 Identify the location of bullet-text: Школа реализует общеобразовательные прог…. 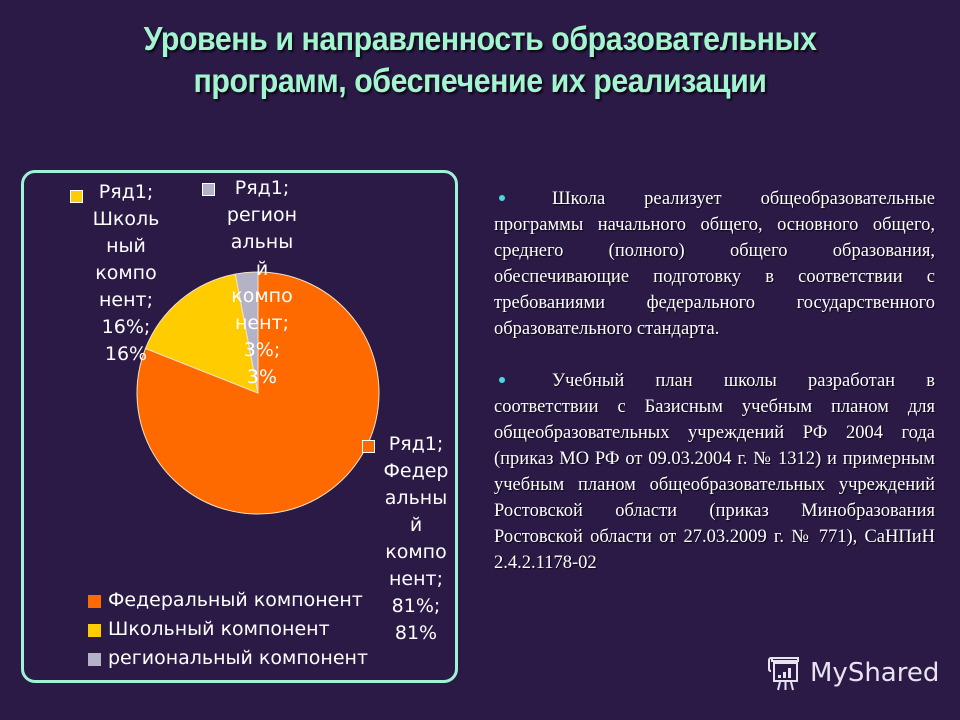
(714, 264).